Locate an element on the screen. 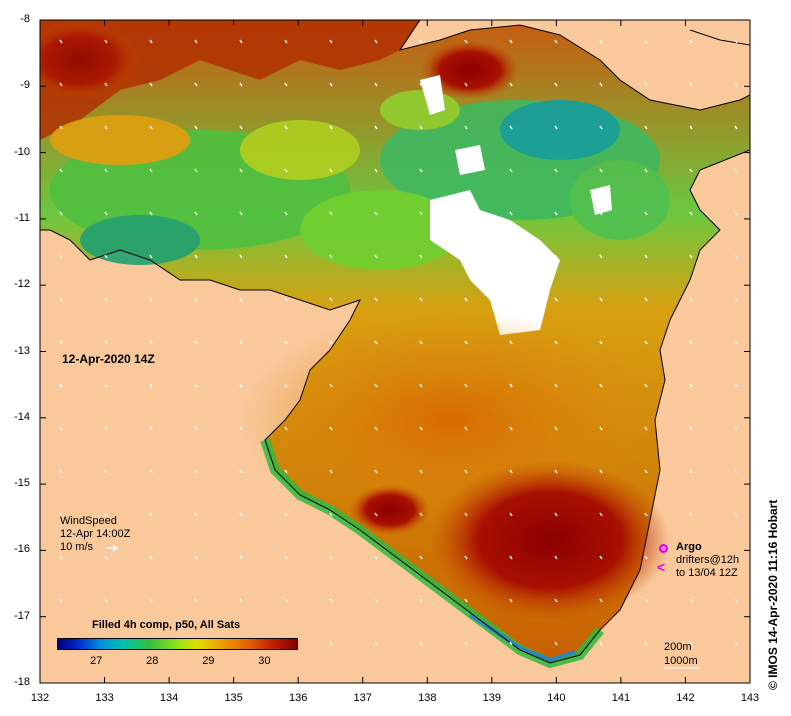  hotspot-gulf is located at coordinates (550, 540).